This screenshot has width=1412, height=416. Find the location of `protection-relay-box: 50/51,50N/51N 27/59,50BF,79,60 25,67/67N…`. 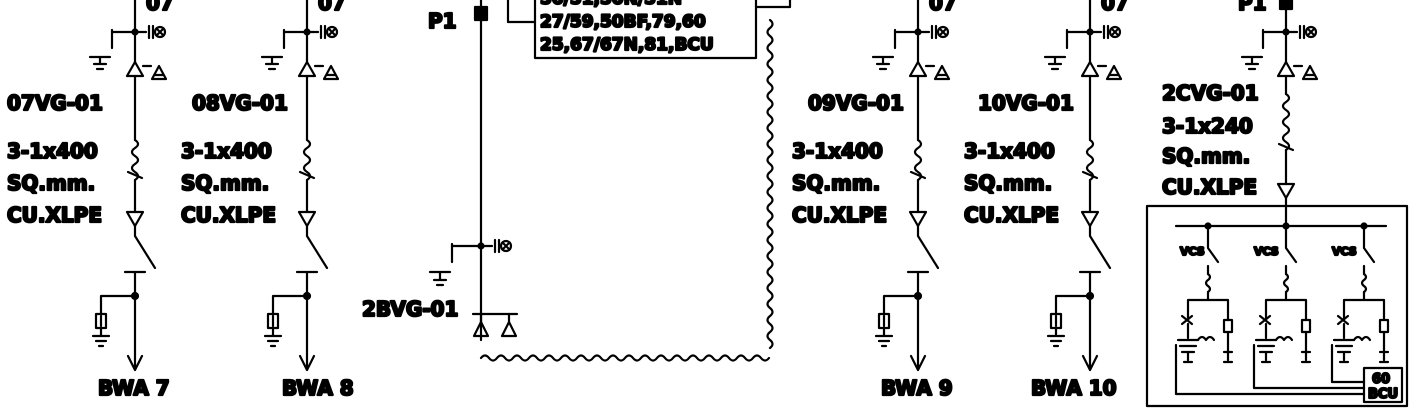

protection-relay-box: 50/51,50N/51N 27/59,50BF,79,60 25,67/67N… is located at coordinates (649, 30).